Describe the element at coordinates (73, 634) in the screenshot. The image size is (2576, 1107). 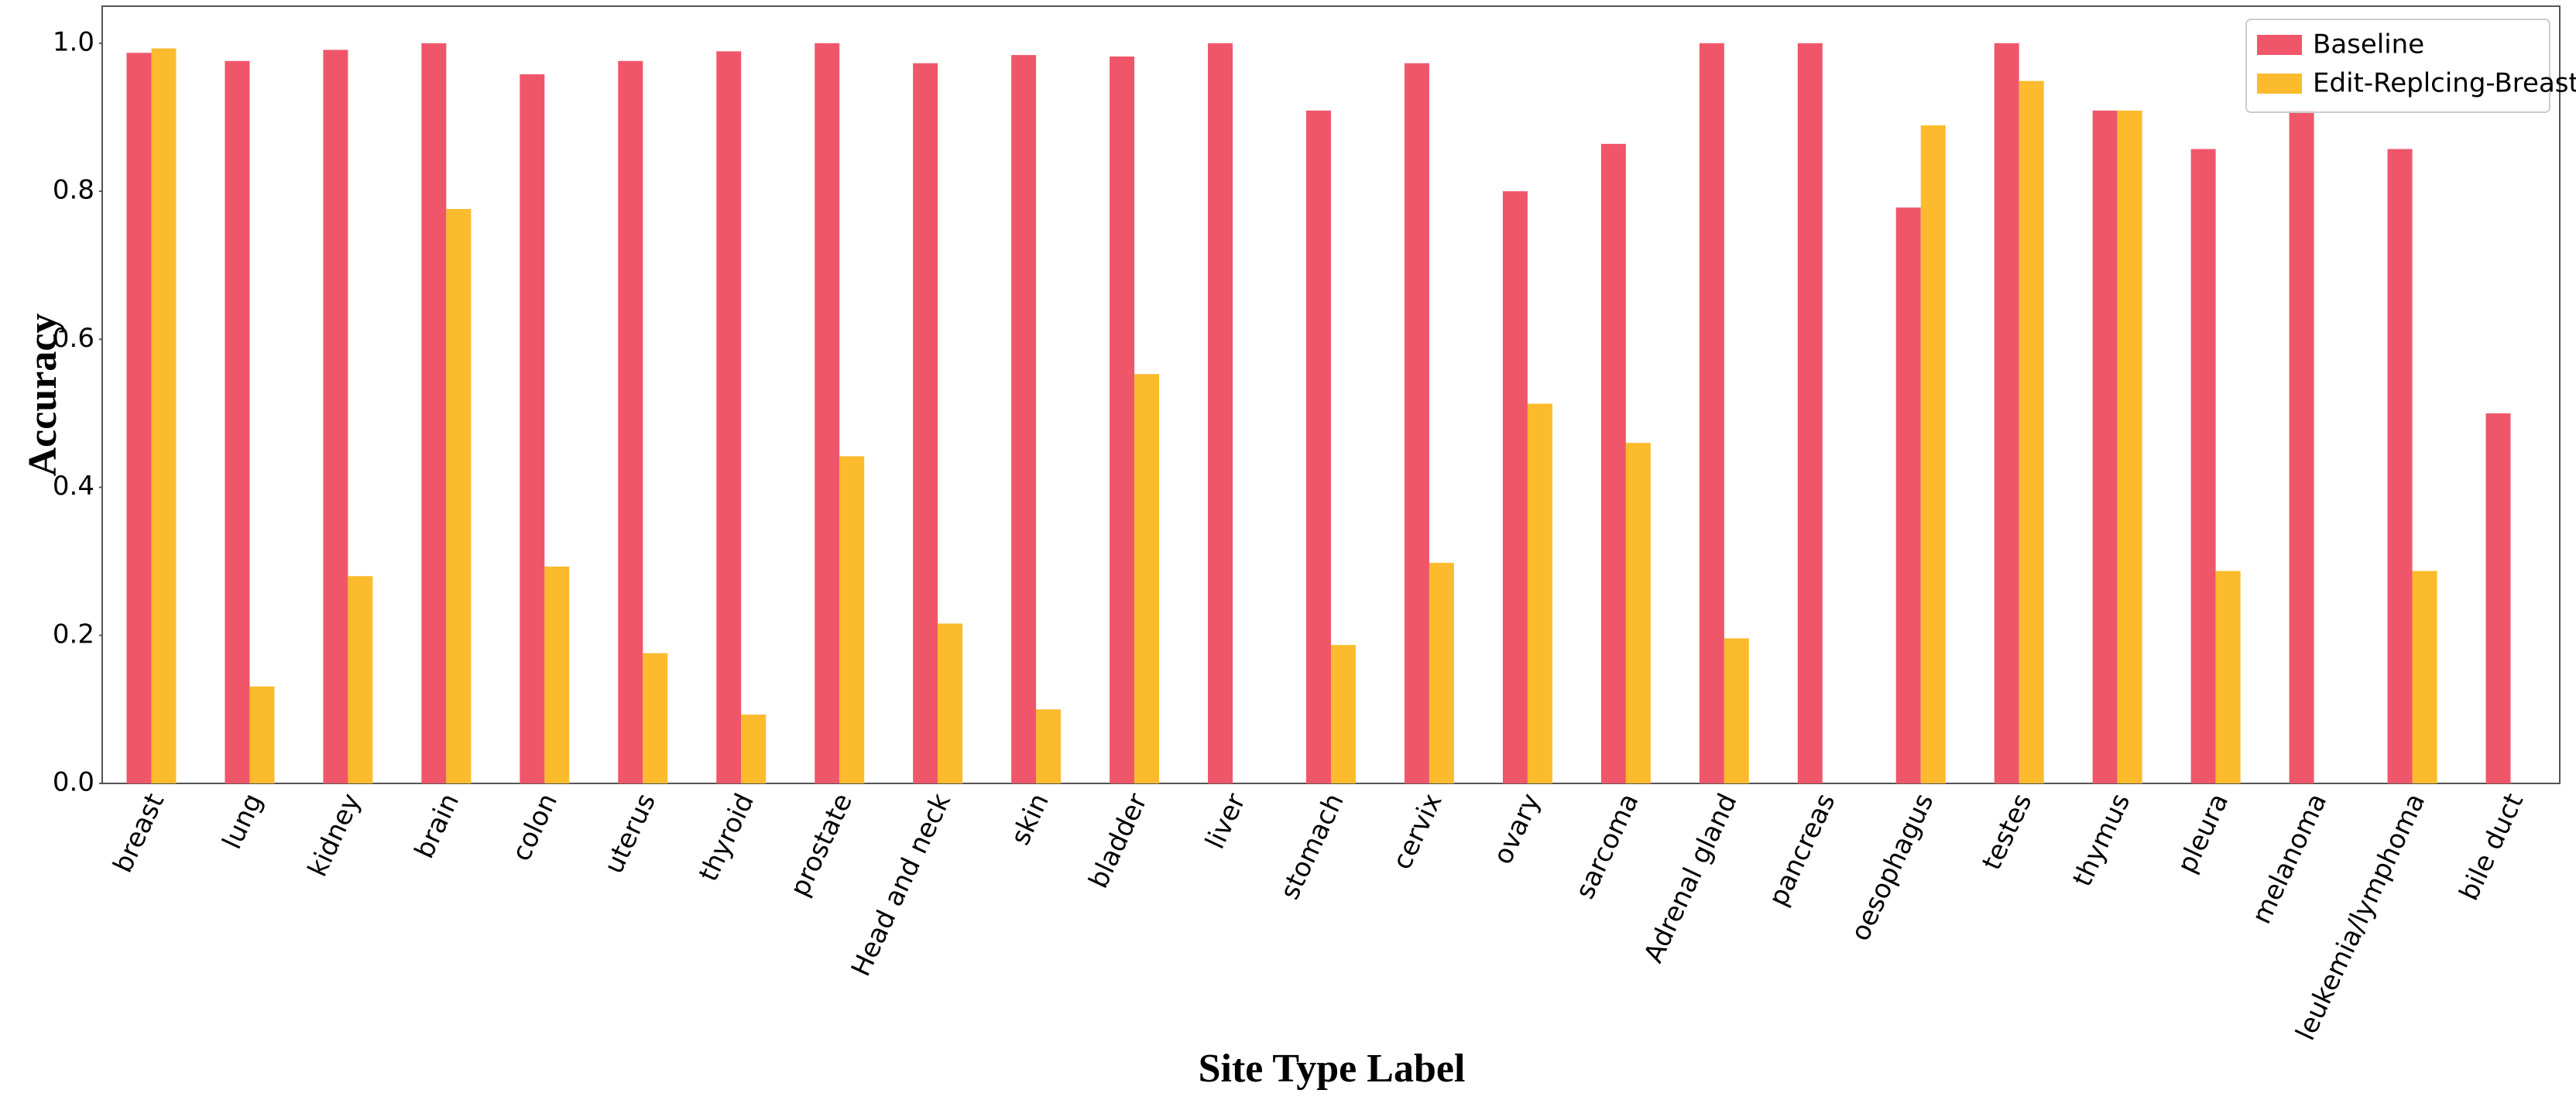
I see `y-tick-label: 0.2` at that location.